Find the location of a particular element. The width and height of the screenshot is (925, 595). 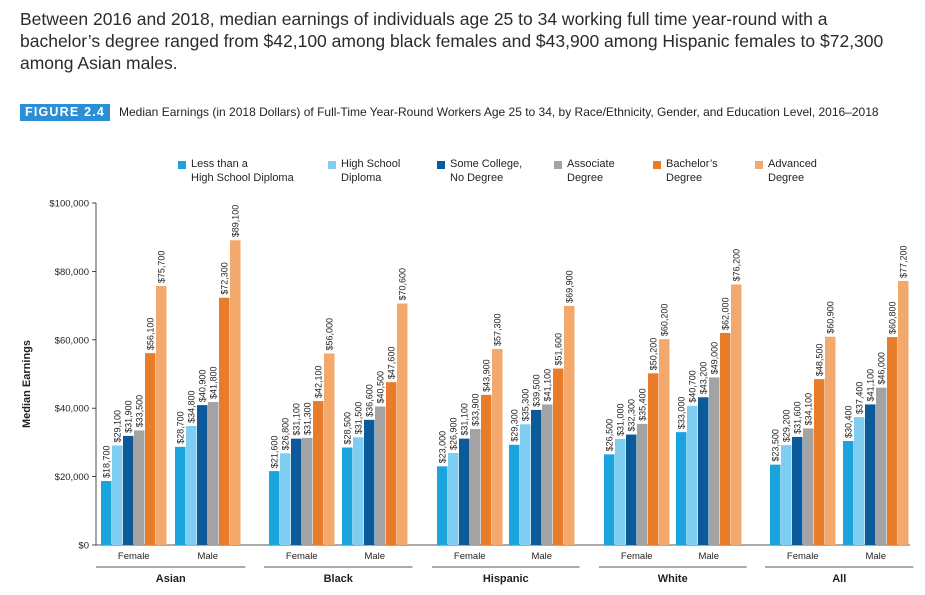

data-label: $41,100 is located at coordinates (547, 385).